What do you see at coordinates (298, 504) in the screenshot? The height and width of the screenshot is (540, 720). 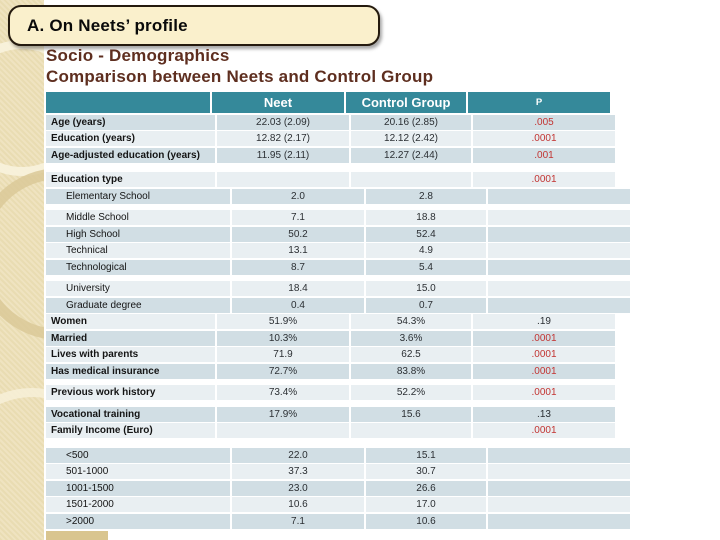 I see `neet-value-cell: 10.6` at bounding box center [298, 504].